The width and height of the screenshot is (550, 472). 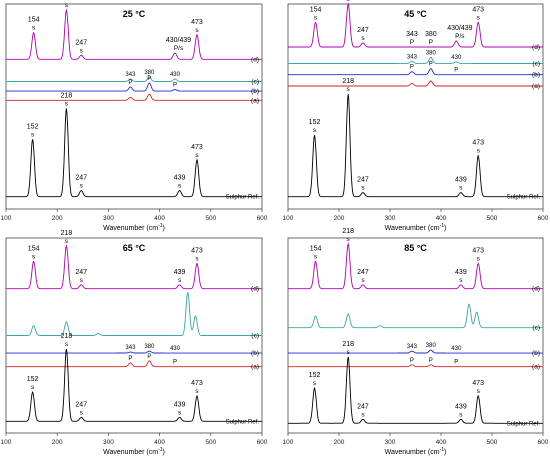 I want to click on peak-assignment: P/s, so click(x=460, y=36).